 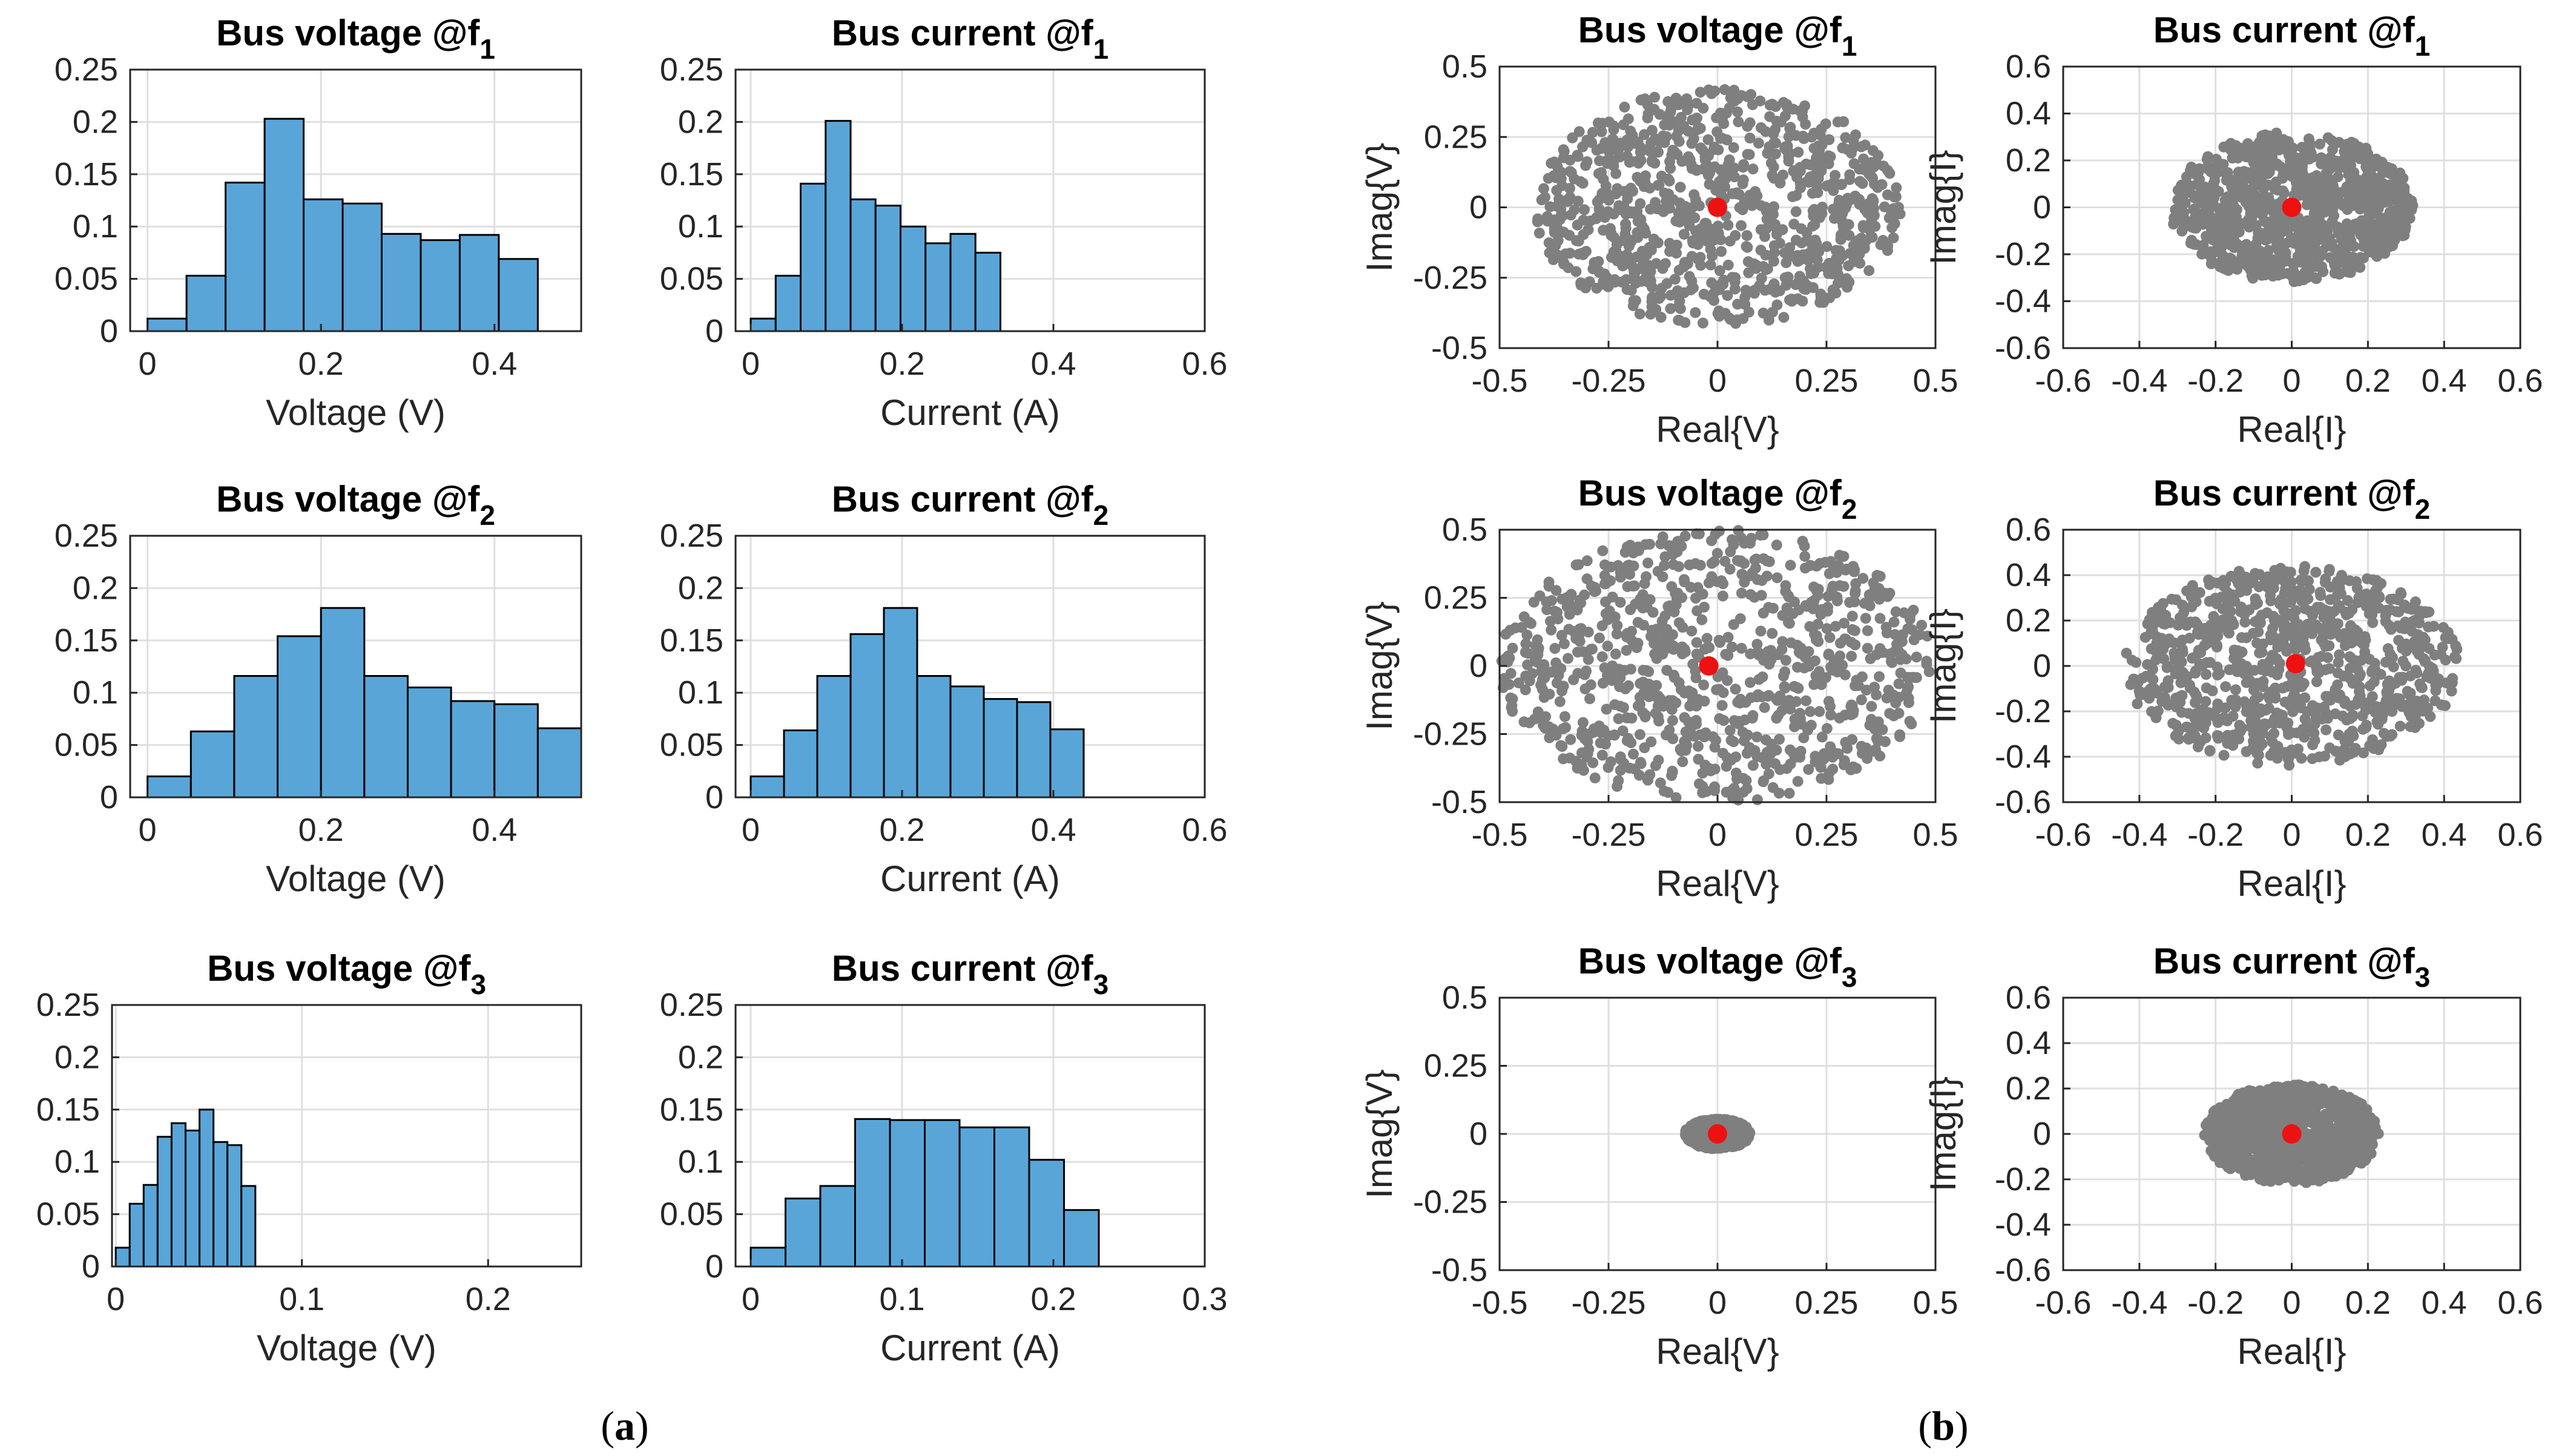 I want to click on x-tick-label: -0.6, so click(x=2063, y=381).